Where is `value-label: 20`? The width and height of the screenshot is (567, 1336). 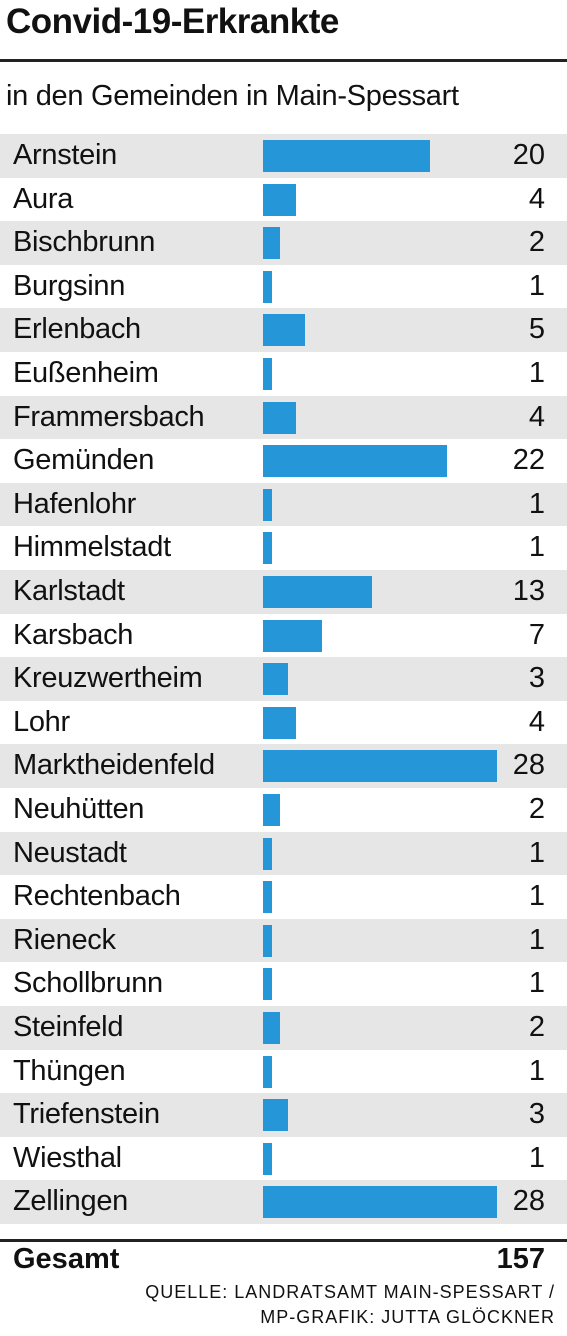 value-label: 20 is located at coordinates (528, 155).